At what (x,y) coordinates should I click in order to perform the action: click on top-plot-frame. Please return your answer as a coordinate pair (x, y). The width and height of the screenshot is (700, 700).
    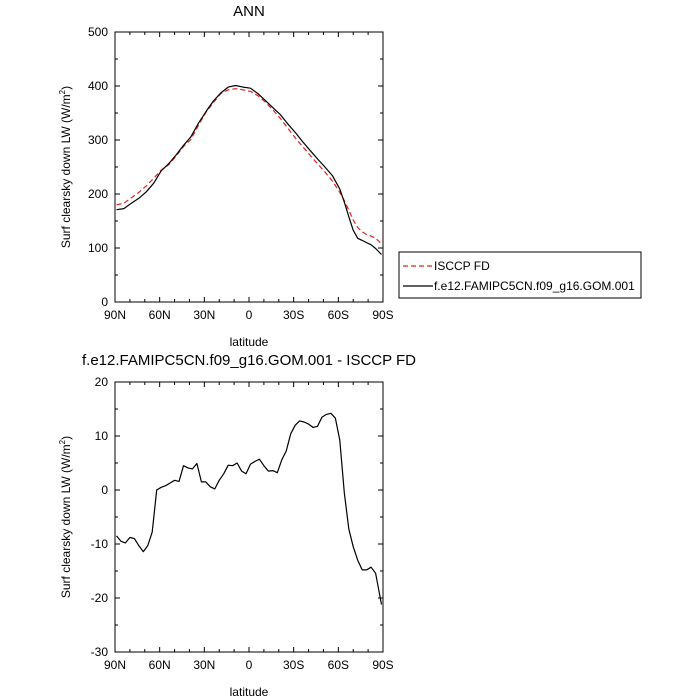
    Looking at the image, I should click on (249, 167).